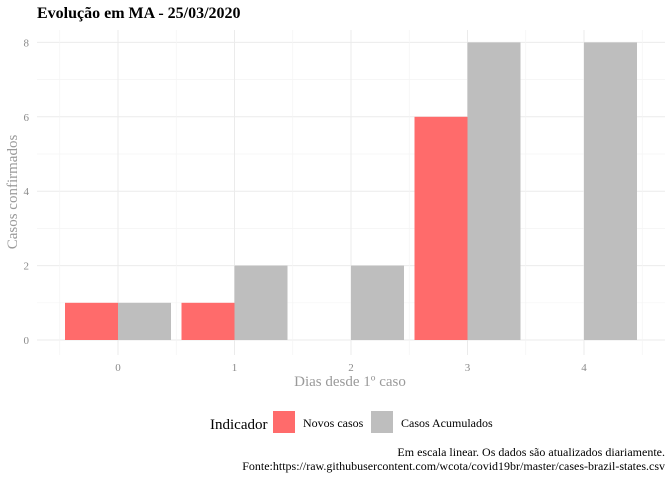 Image resolution: width=672 pixels, height=480 pixels. I want to click on x-tick-label: 2, so click(351, 368).